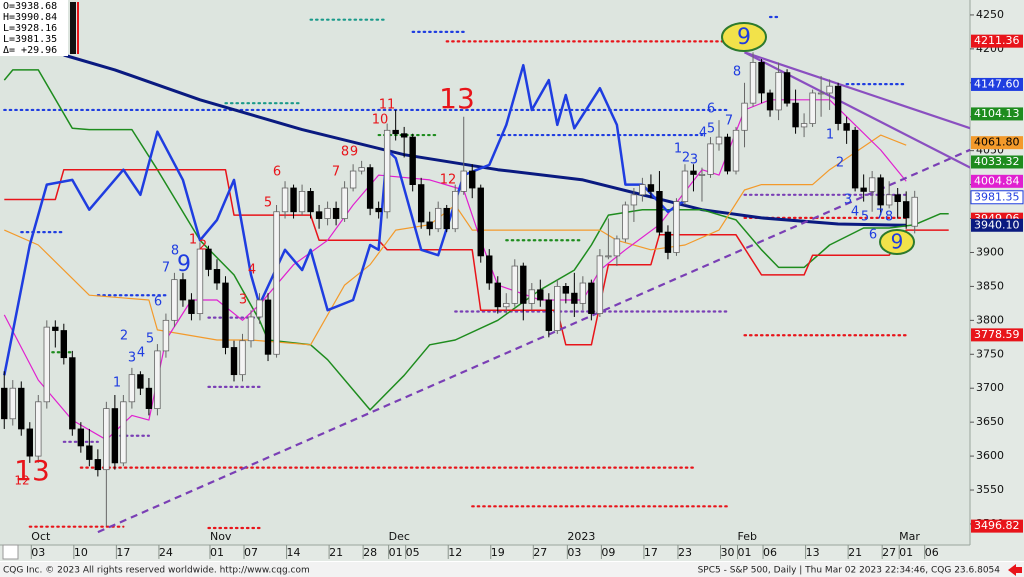  What do you see at coordinates (855, 212) in the screenshot?
I see `td-count: 4` at bounding box center [855, 212].